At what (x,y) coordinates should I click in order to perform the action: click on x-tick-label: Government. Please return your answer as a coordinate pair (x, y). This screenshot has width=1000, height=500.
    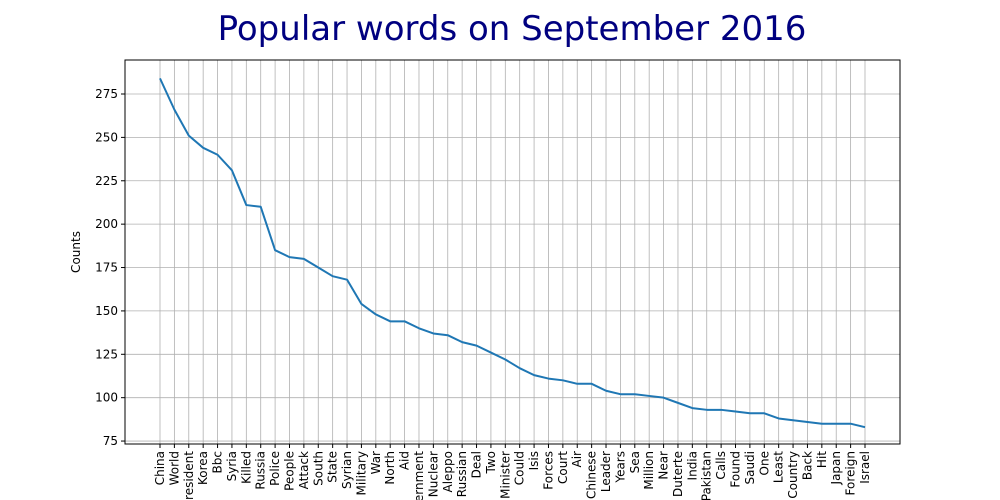
    Looking at the image, I should click on (419, 475).